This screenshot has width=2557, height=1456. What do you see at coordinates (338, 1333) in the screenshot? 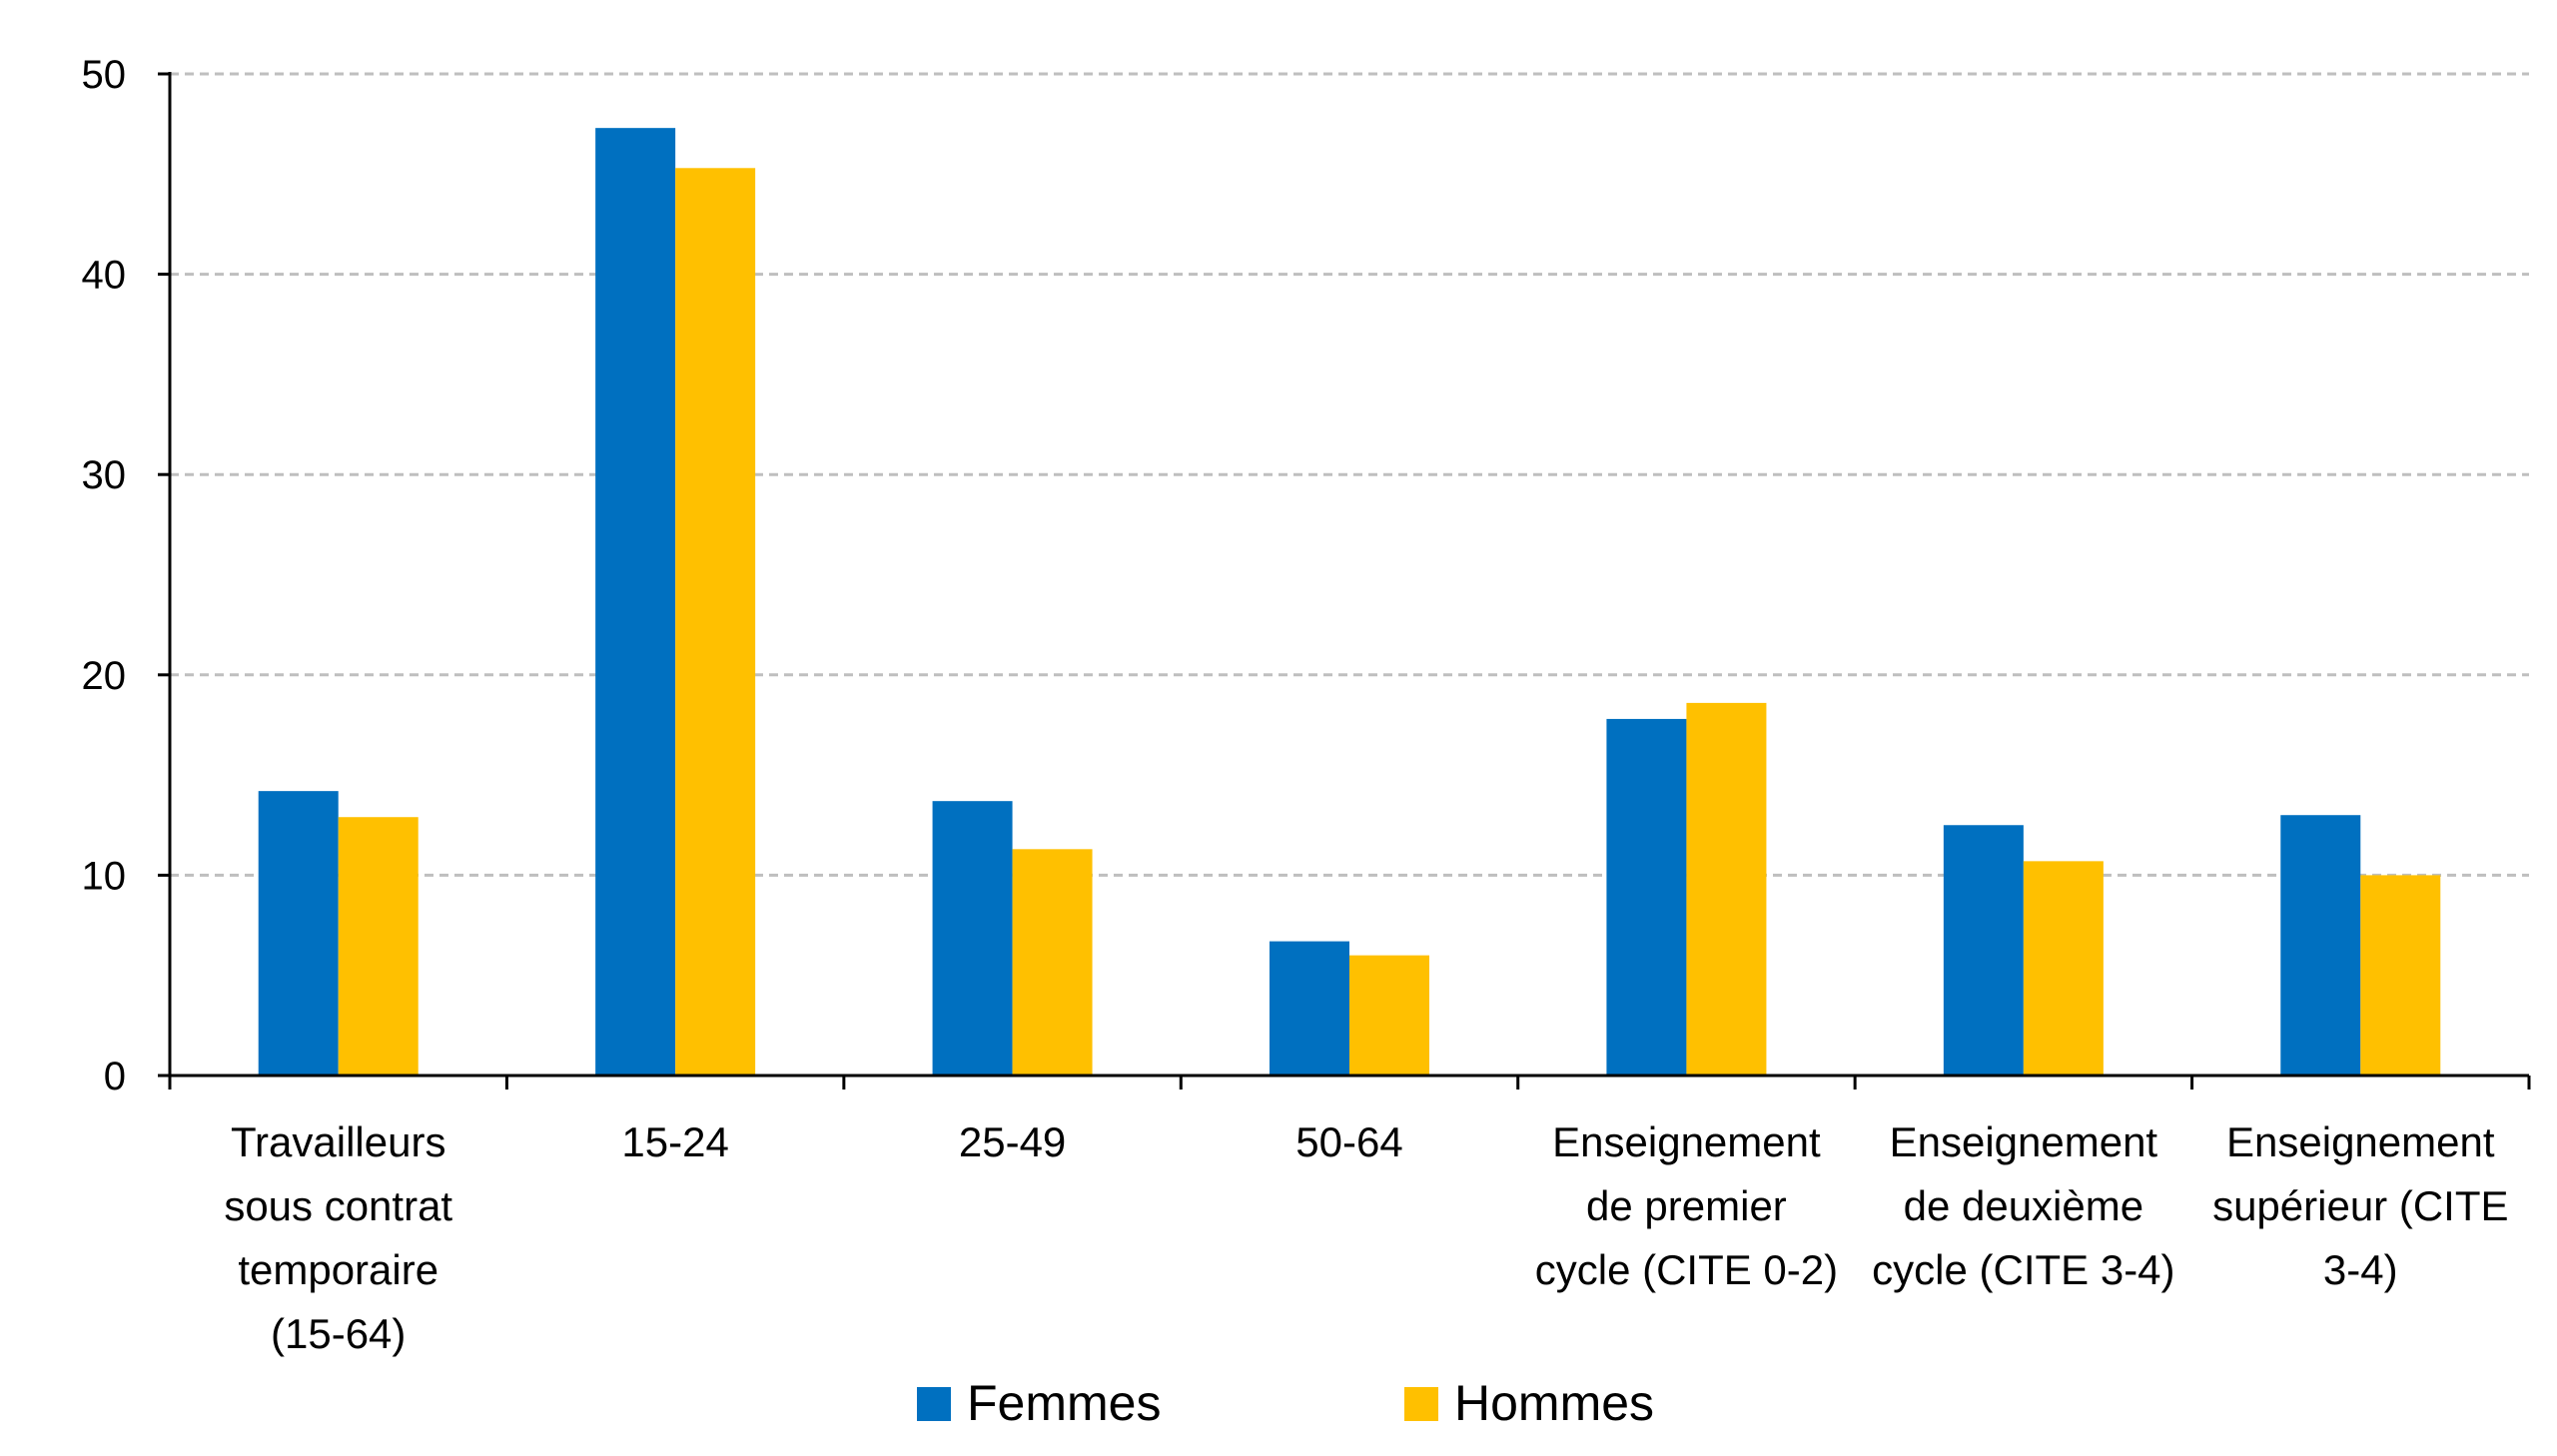
I see `x-tick-label-line: (15-64)` at bounding box center [338, 1333].